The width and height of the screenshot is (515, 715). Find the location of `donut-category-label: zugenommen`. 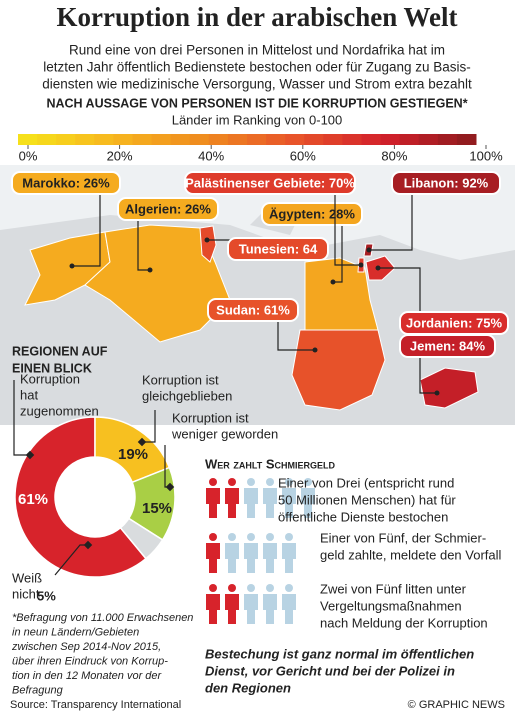

donut-category-label: zugenommen is located at coordinates (59, 410).